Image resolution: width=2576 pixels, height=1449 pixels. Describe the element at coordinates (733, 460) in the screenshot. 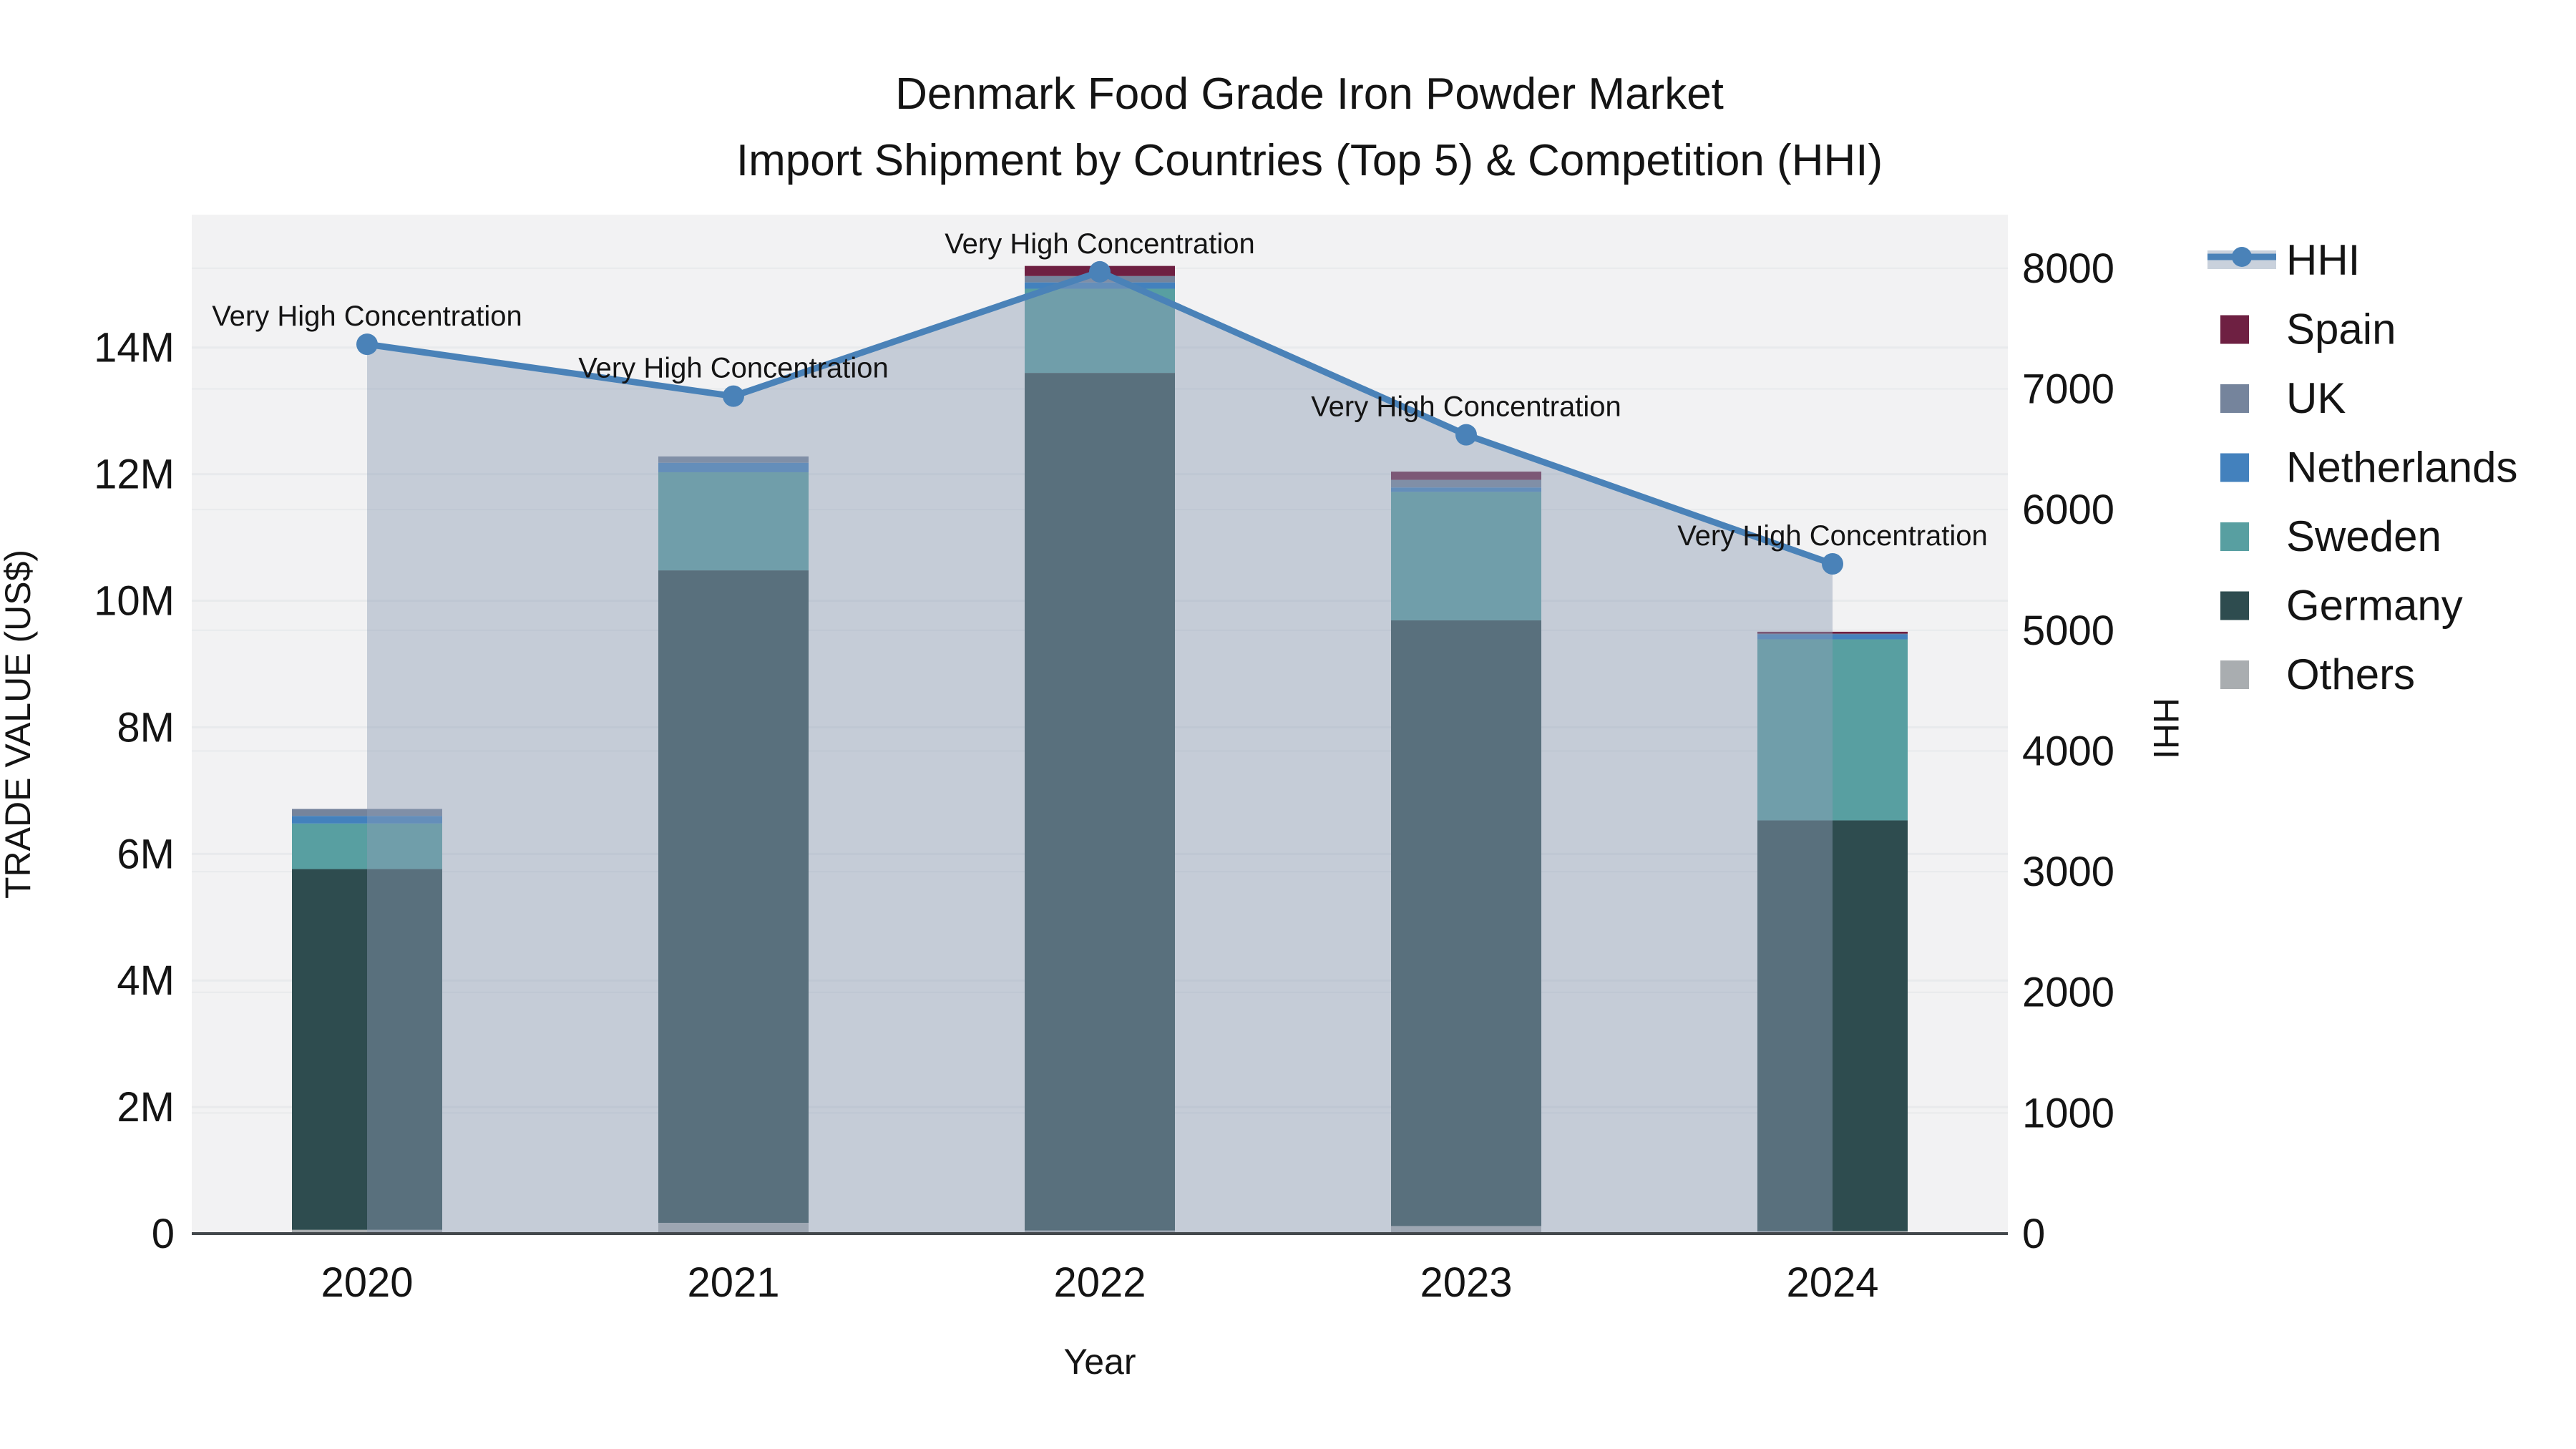

I see `bar-segment-uk-2021` at that location.